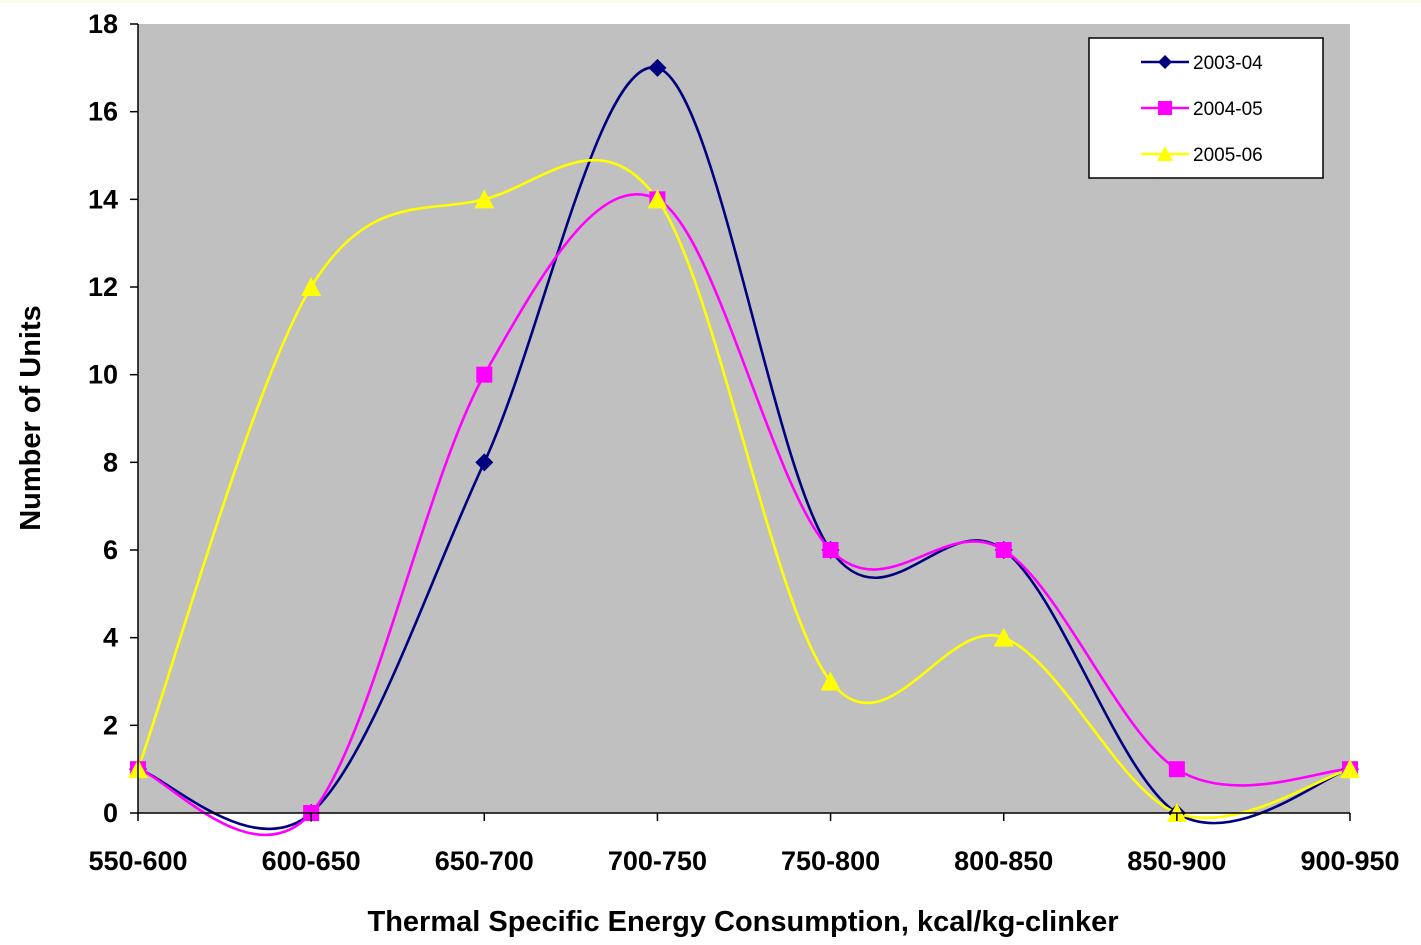 The height and width of the screenshot is (945, 1421). I want to click on x-tick-label: 600-650, so click(311, 861).